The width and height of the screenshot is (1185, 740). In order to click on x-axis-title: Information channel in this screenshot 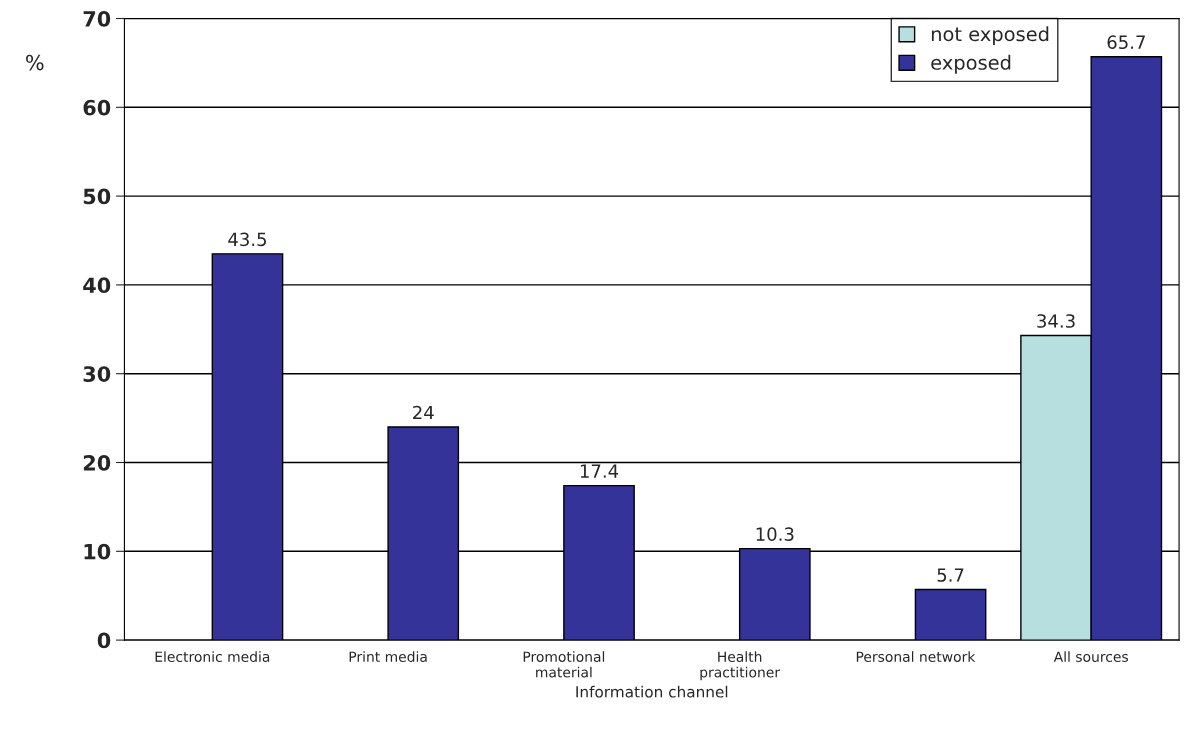, I will do `click(652, 691)`.